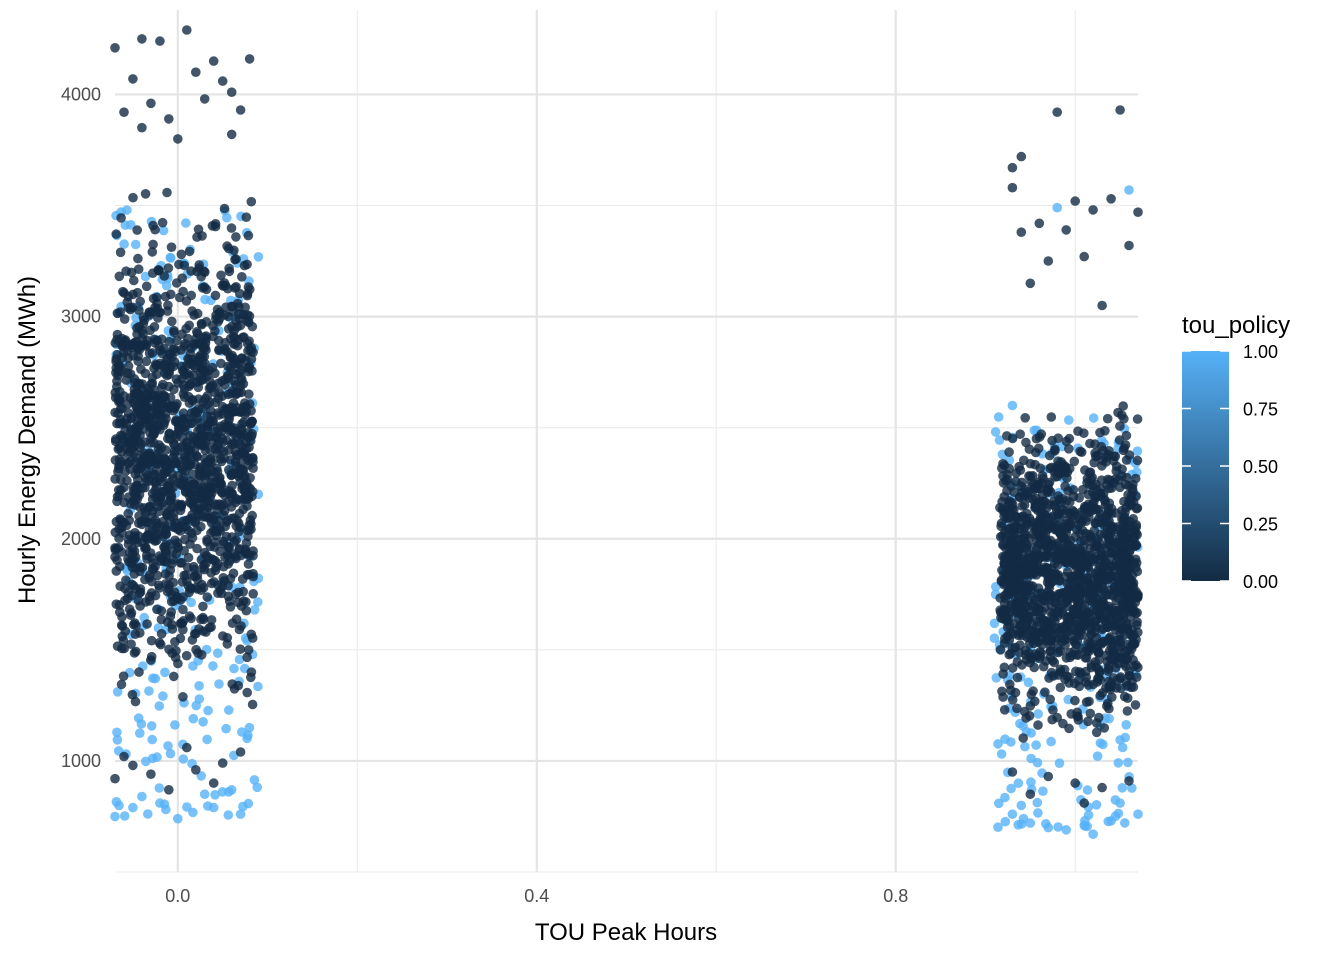 The width and height of the screenshot is (1344, 960). What do you see at coordinates (536, 896) in the screenshot?
I see `x-tick-label: 0.4` at bounding box center [536, 896].